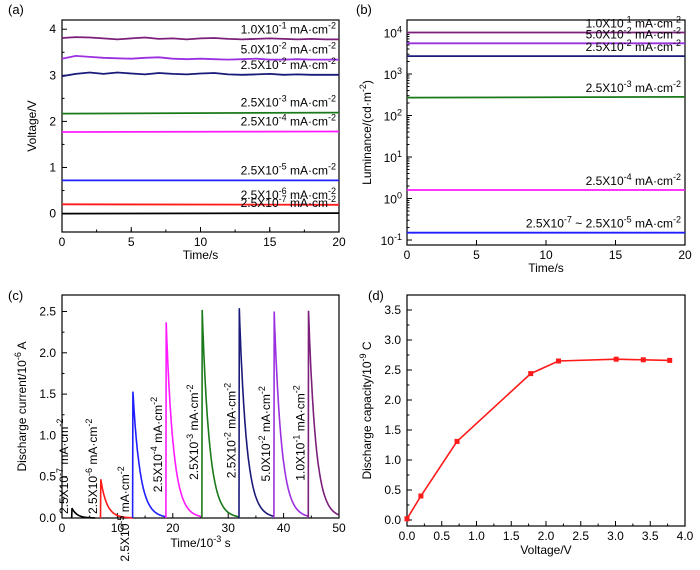 This screenshot has height=570, width=700. Describe the element at coordinates (546, 268) in the screenshot. I see `panel-b-xlabel: Time/s` at that location.